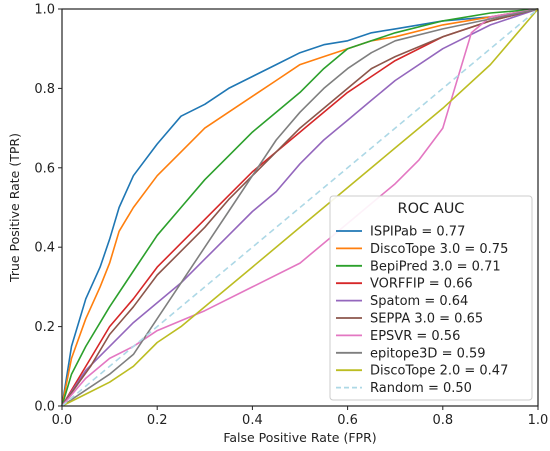  What do you see at coordinates (44, 248) in the screenshot?
I see `y-tick-label: 0.4` at bounding box center [44, 248].